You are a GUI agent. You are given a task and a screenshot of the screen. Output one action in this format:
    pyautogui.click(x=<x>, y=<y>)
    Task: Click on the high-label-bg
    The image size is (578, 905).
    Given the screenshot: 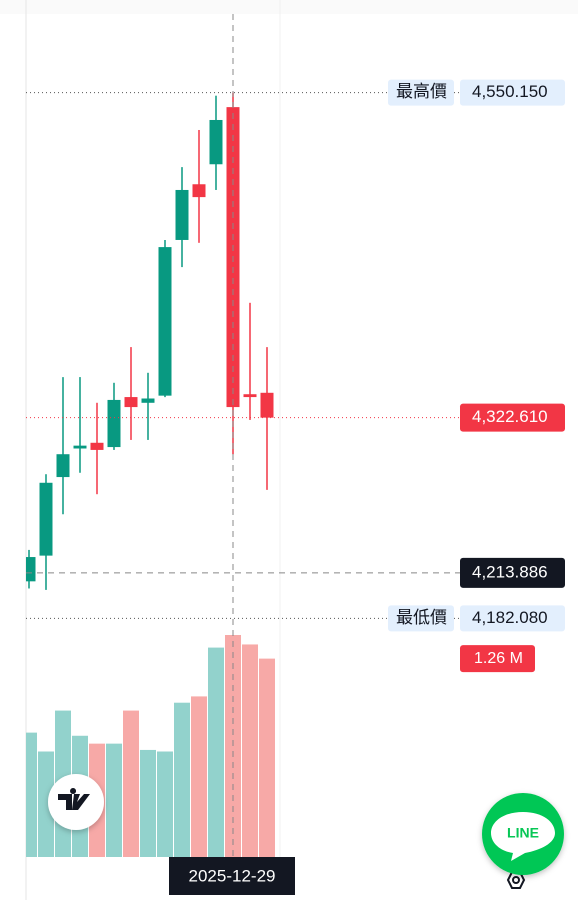 What is the action you would take?
    pyautogui.click(x=421, y=92)
    